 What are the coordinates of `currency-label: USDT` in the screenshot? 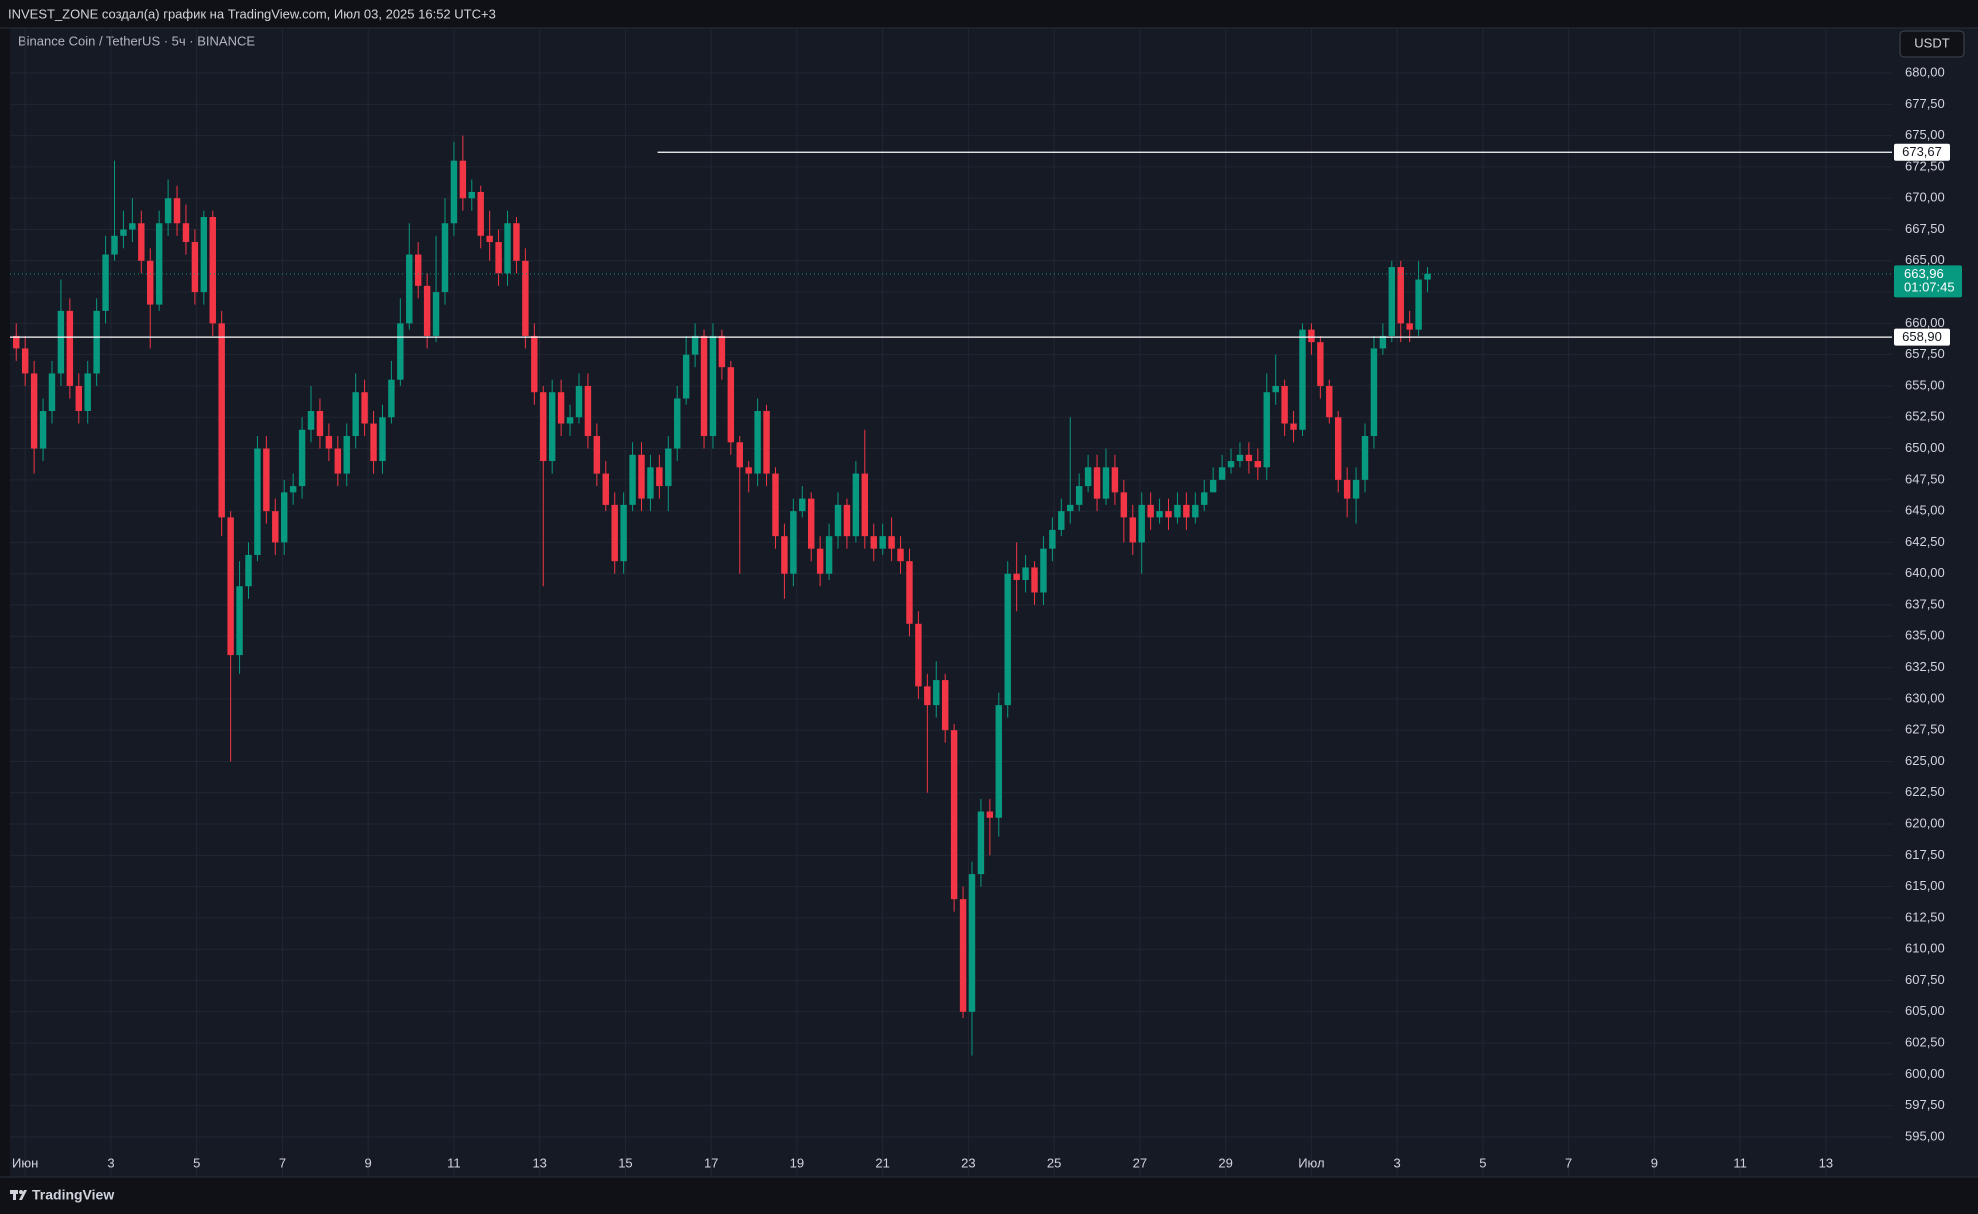 It's located at (1931, 42).